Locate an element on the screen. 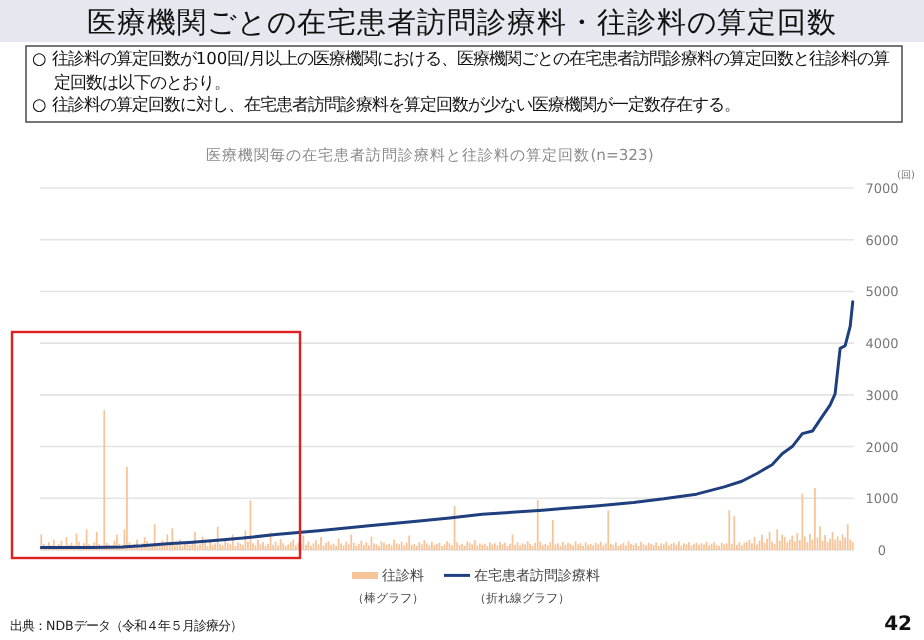 The height and width of the screenshot is (640, 924). text: ○ 往診料の算定回数が100回/月以上の医療機関における、医療機関ごとの在宅患者訪問診療料の算定回数と往診料の算定回数は以下のとおり。 is located at coordinates (462, 71).